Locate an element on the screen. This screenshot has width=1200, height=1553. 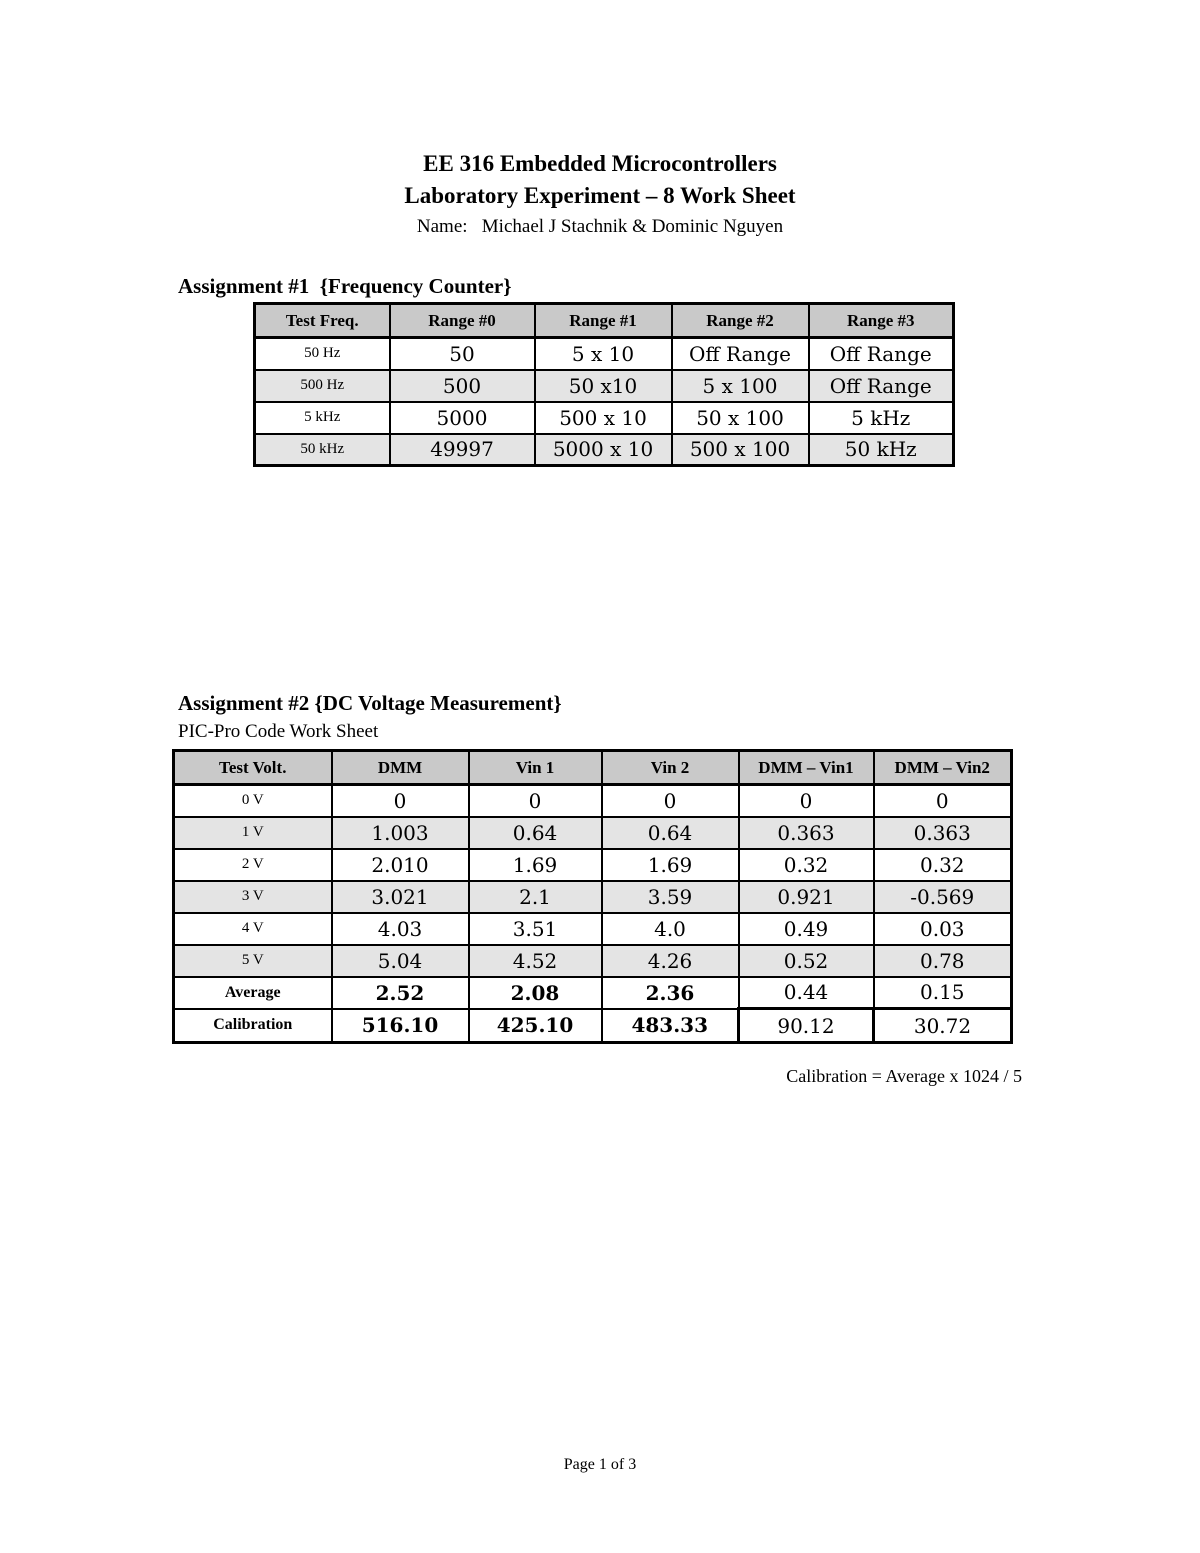
table-cell: 500 is located at coordinates (462, 385).